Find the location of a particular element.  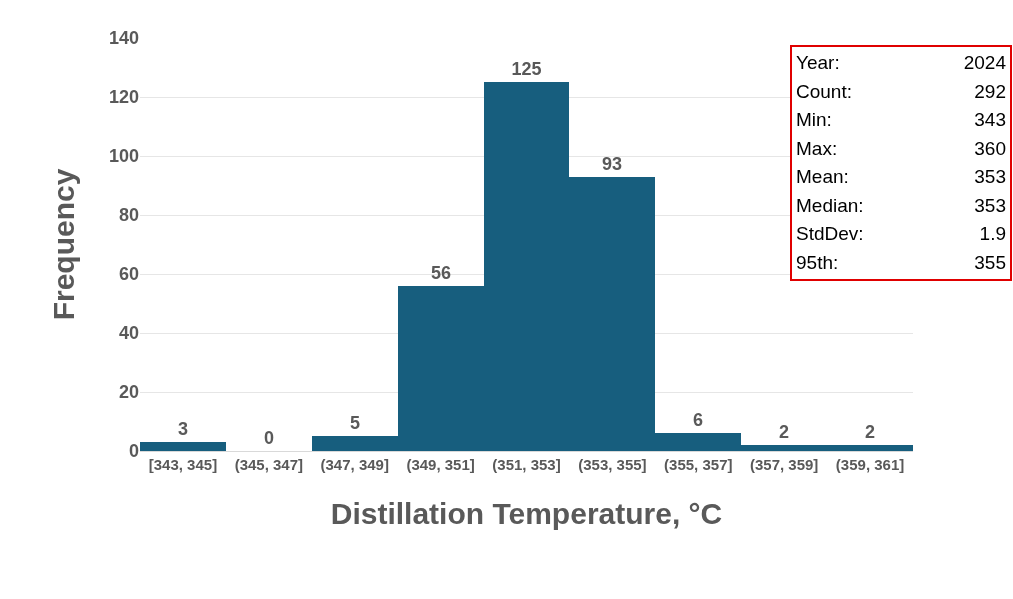

data-label: 0 is located at coordinates (269, 438).